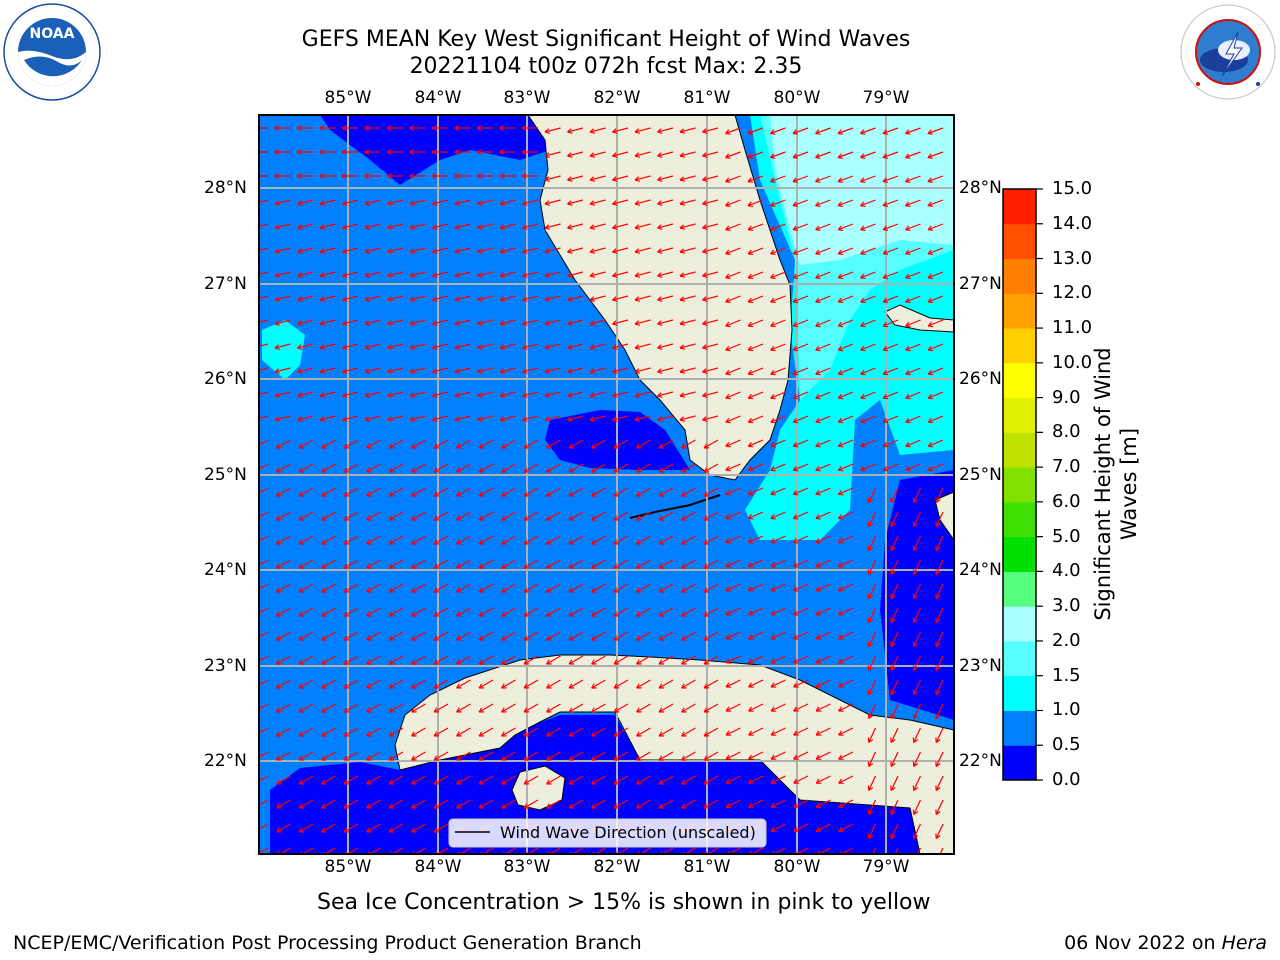 The height and width of the screenshot is (960, 1280). Describe the element at coordinates (1140, 943) in the screenshot. I see `footer-date-text: 06 Nov 2022 on` at that location.